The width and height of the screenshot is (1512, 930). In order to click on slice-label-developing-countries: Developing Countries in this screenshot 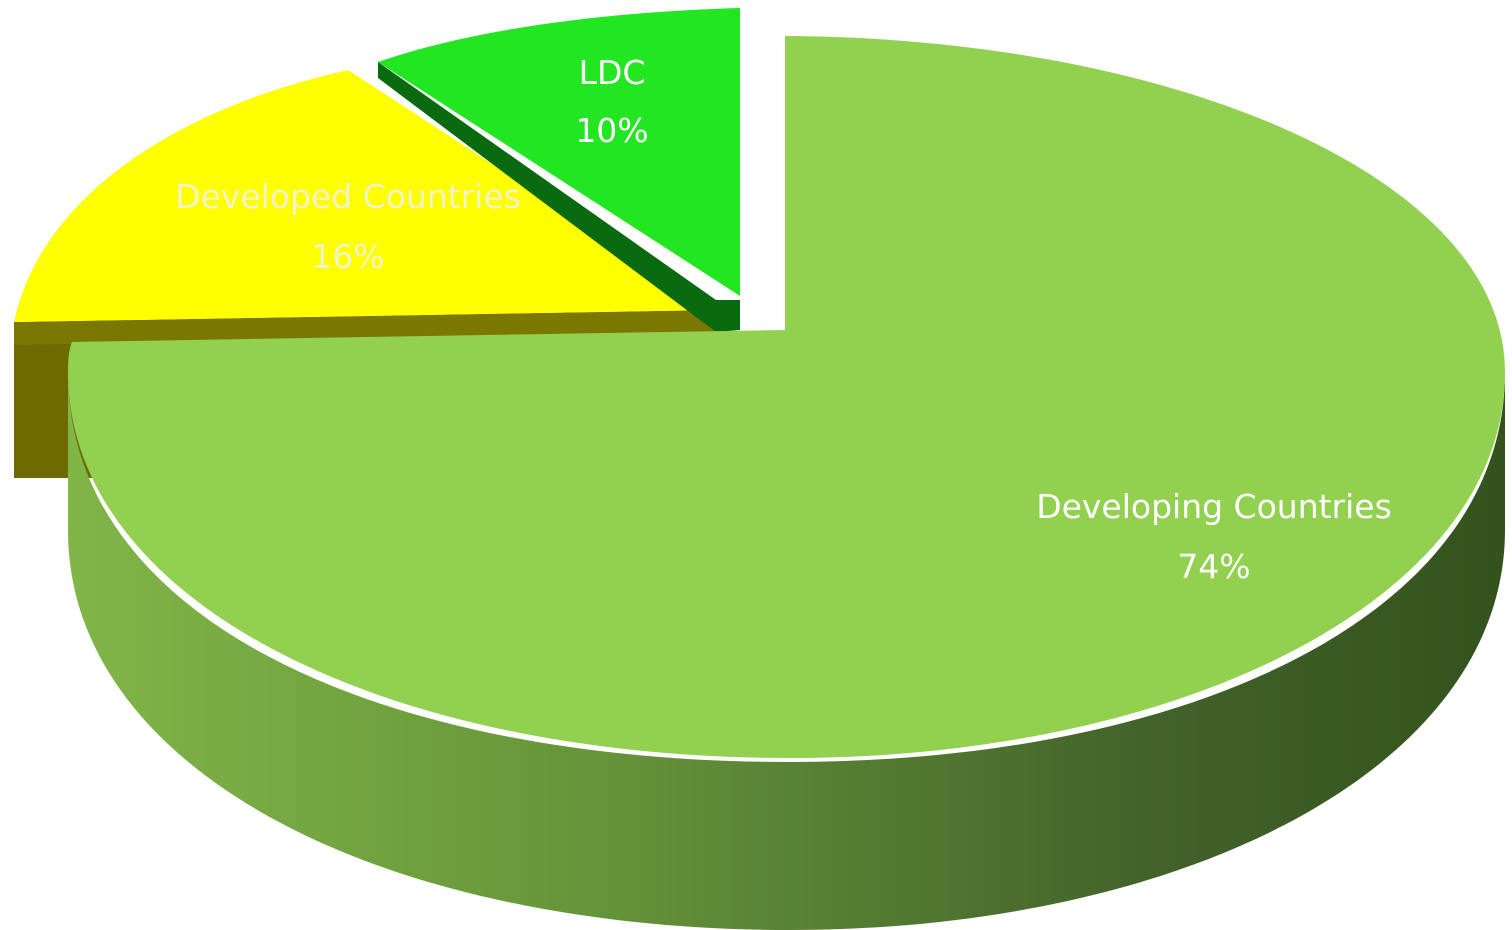, I will do `click(1214, 506)`.